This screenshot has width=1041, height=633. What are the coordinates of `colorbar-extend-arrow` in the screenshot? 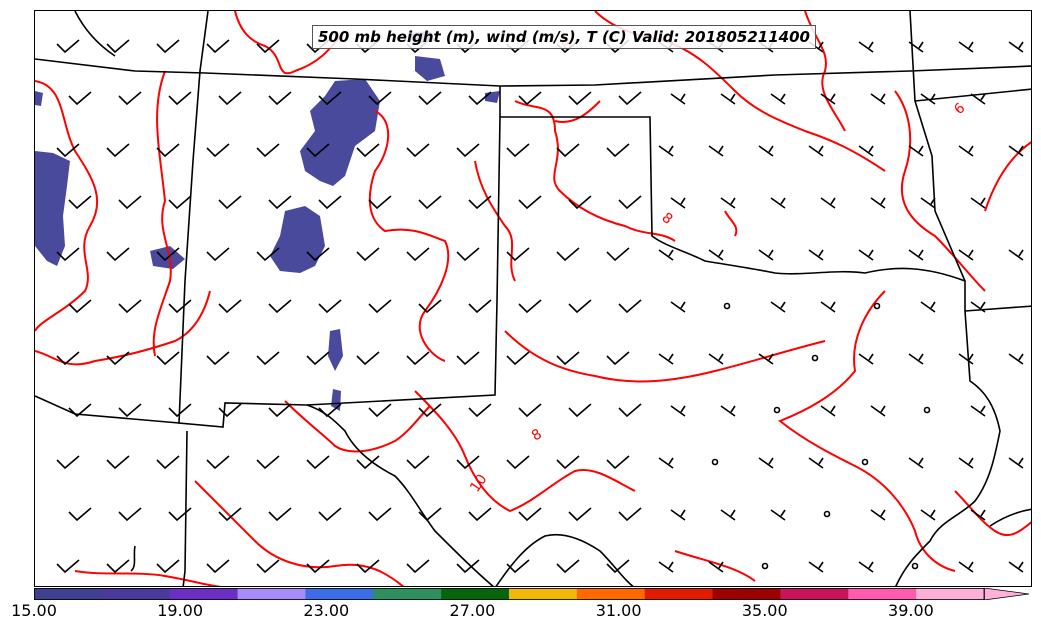 It's located at (1006, 594).